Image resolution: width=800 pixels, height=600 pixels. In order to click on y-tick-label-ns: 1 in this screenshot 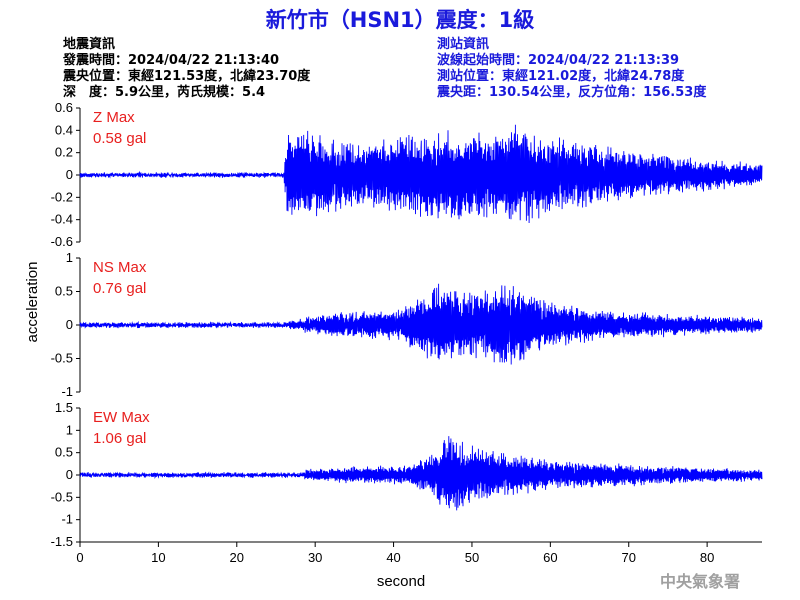, I will do `click(69, 257)`.